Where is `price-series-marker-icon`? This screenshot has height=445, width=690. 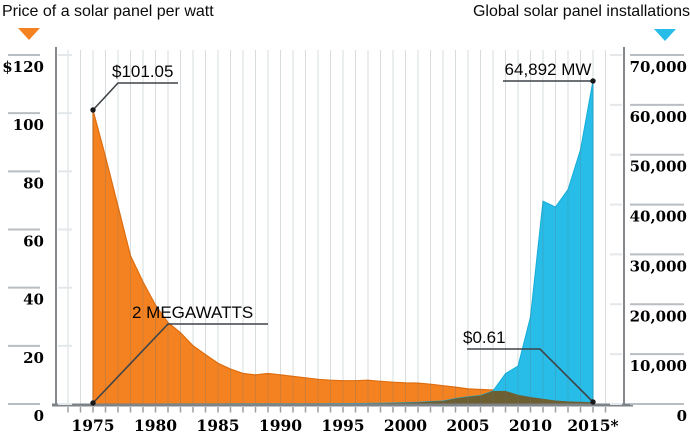 price-series-marker-icon is located at coordinates (29, 34).